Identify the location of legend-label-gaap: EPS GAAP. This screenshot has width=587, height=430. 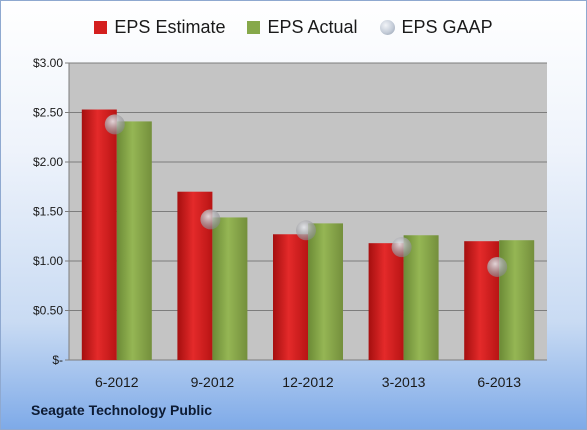
(447, 27).